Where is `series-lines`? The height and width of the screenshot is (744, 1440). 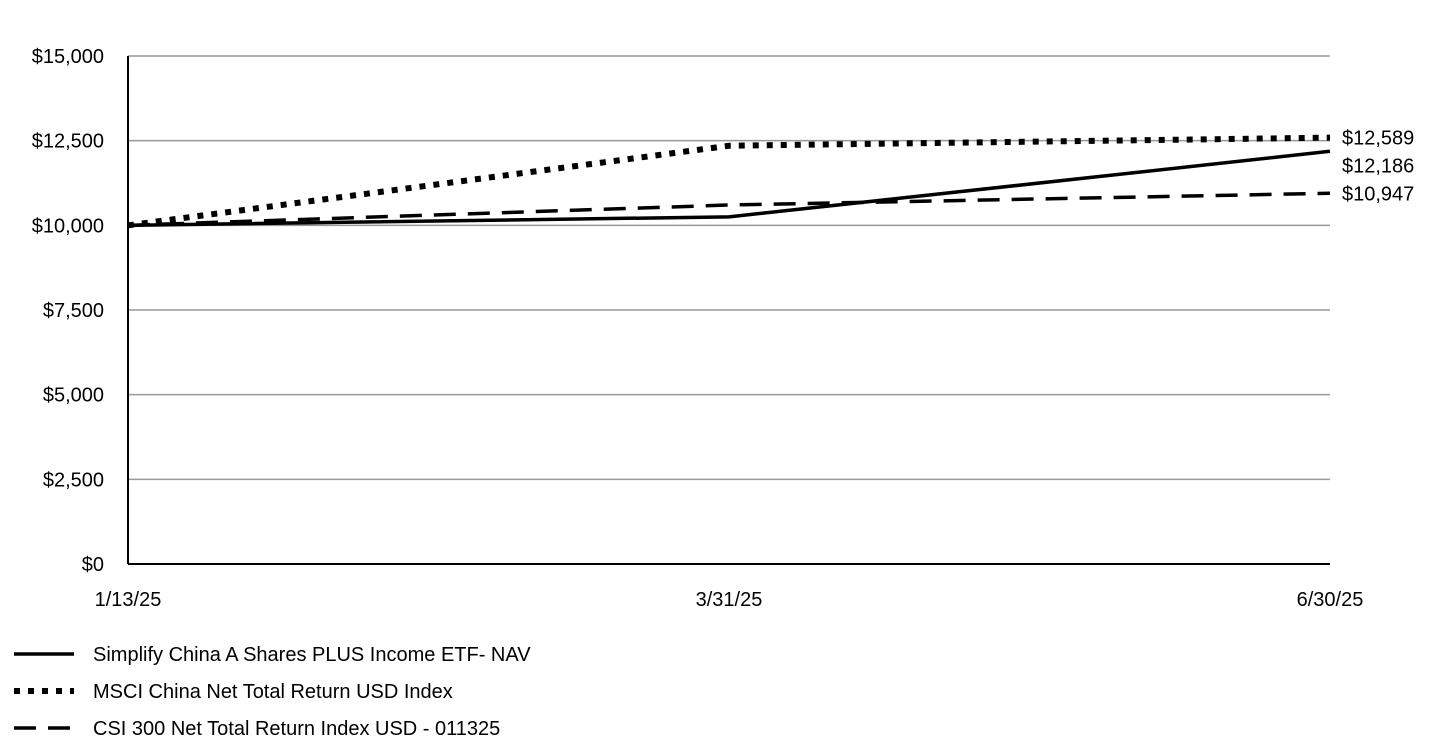
series-lines is located at coordinates (729, 181).